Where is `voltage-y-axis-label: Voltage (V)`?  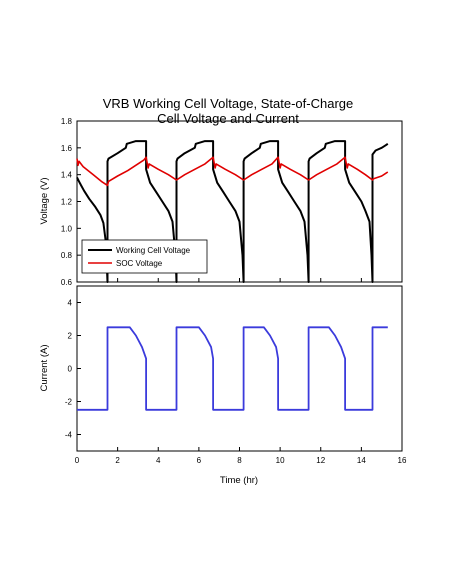
voltage-y-axis-label: Voltage (V) is located at coordinates (44, 201).